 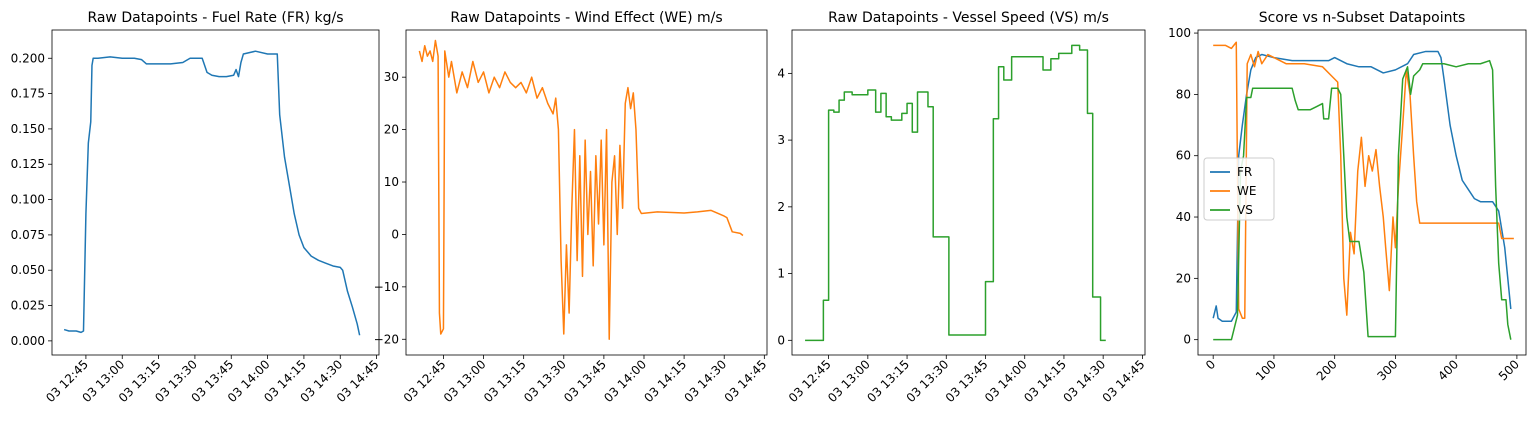 I want to click on y-tick-label: 0.100, so click(x=28, y=200).